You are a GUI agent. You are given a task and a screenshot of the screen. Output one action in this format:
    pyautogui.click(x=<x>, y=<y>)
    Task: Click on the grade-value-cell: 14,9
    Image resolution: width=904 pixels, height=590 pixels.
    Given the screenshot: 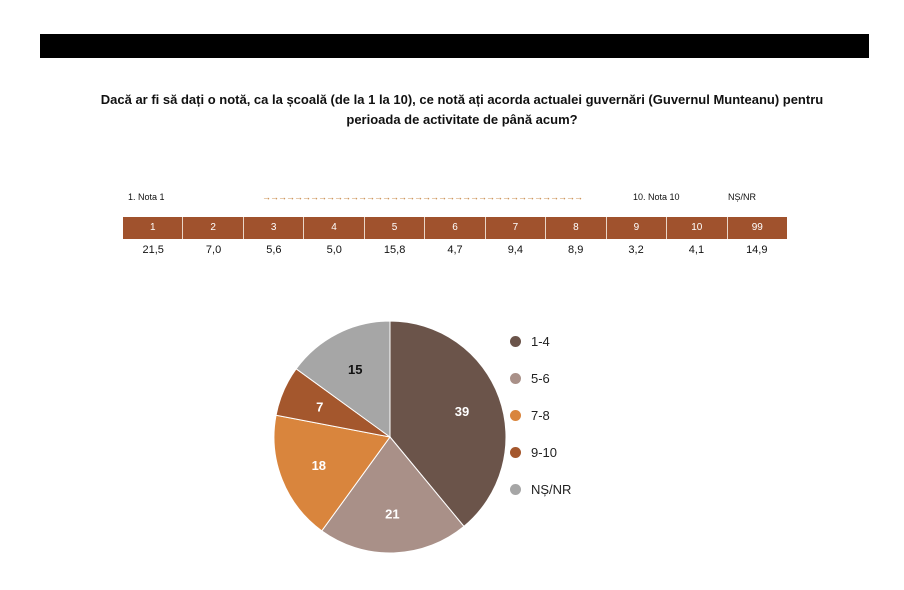 What is the action you would take?
    pyautogui.click(x=757, y=250)
    